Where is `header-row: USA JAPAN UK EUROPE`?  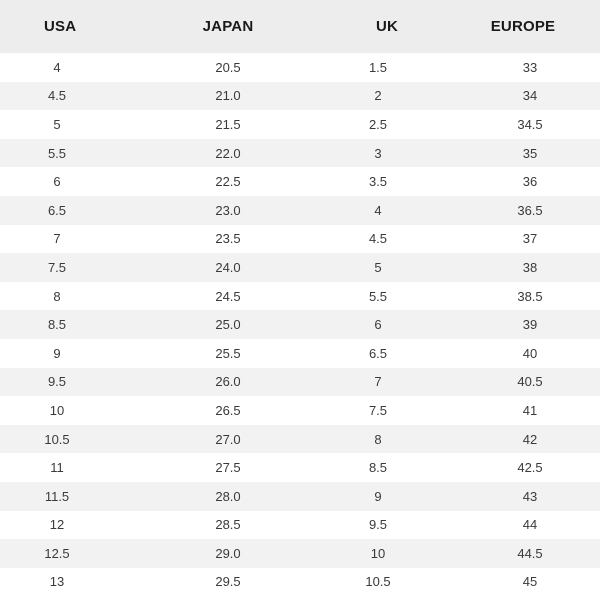 header-row: USA JAPAN UK EUROPE is located at coordinates (300, 26).